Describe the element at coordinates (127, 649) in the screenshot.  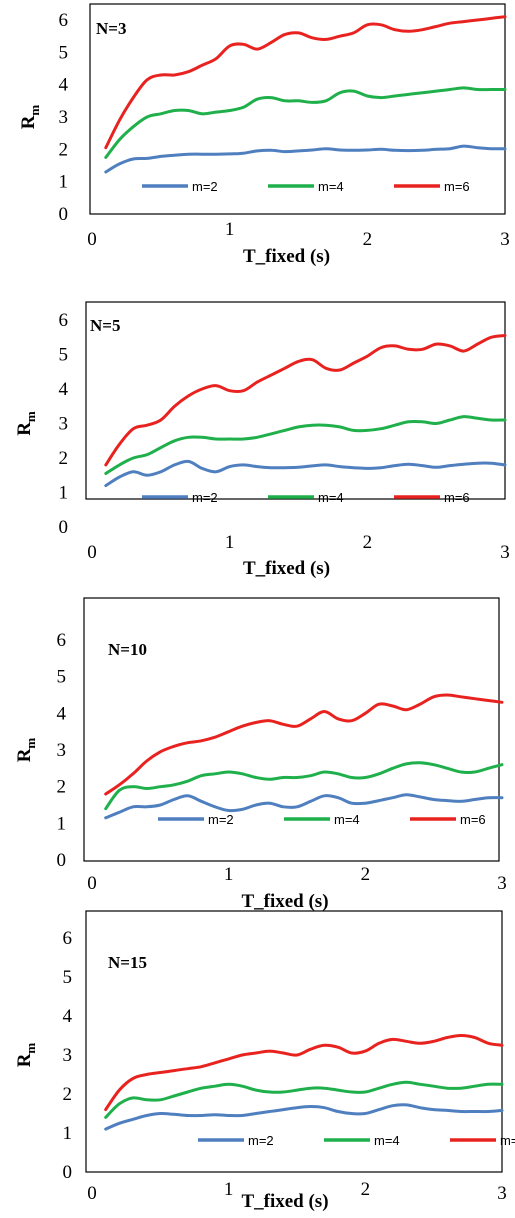
I see `panel-label: N=10` at that location.